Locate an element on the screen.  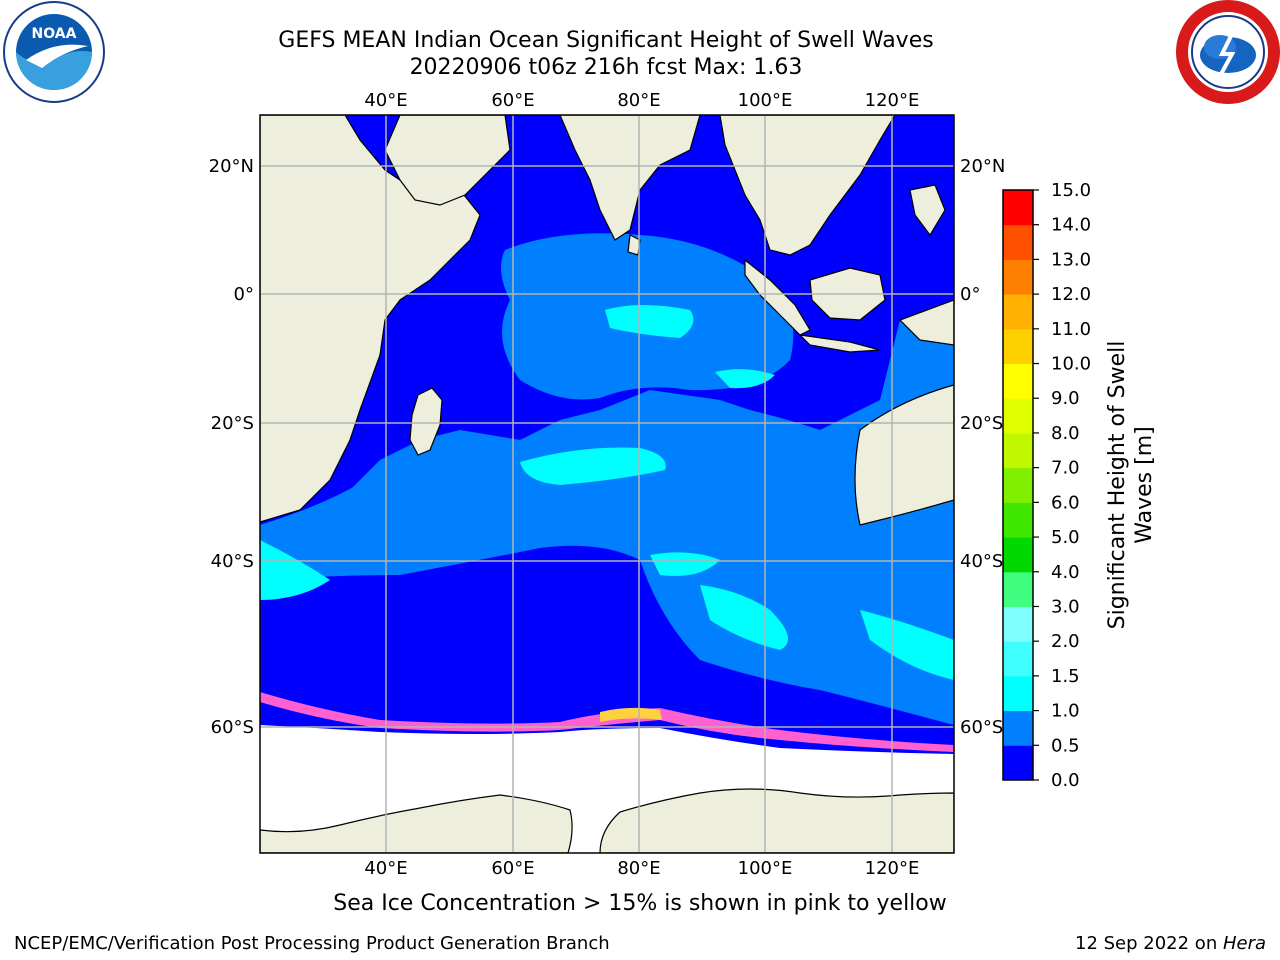
lon-label-bottom: 40°E is located at coordinates (385, 868).